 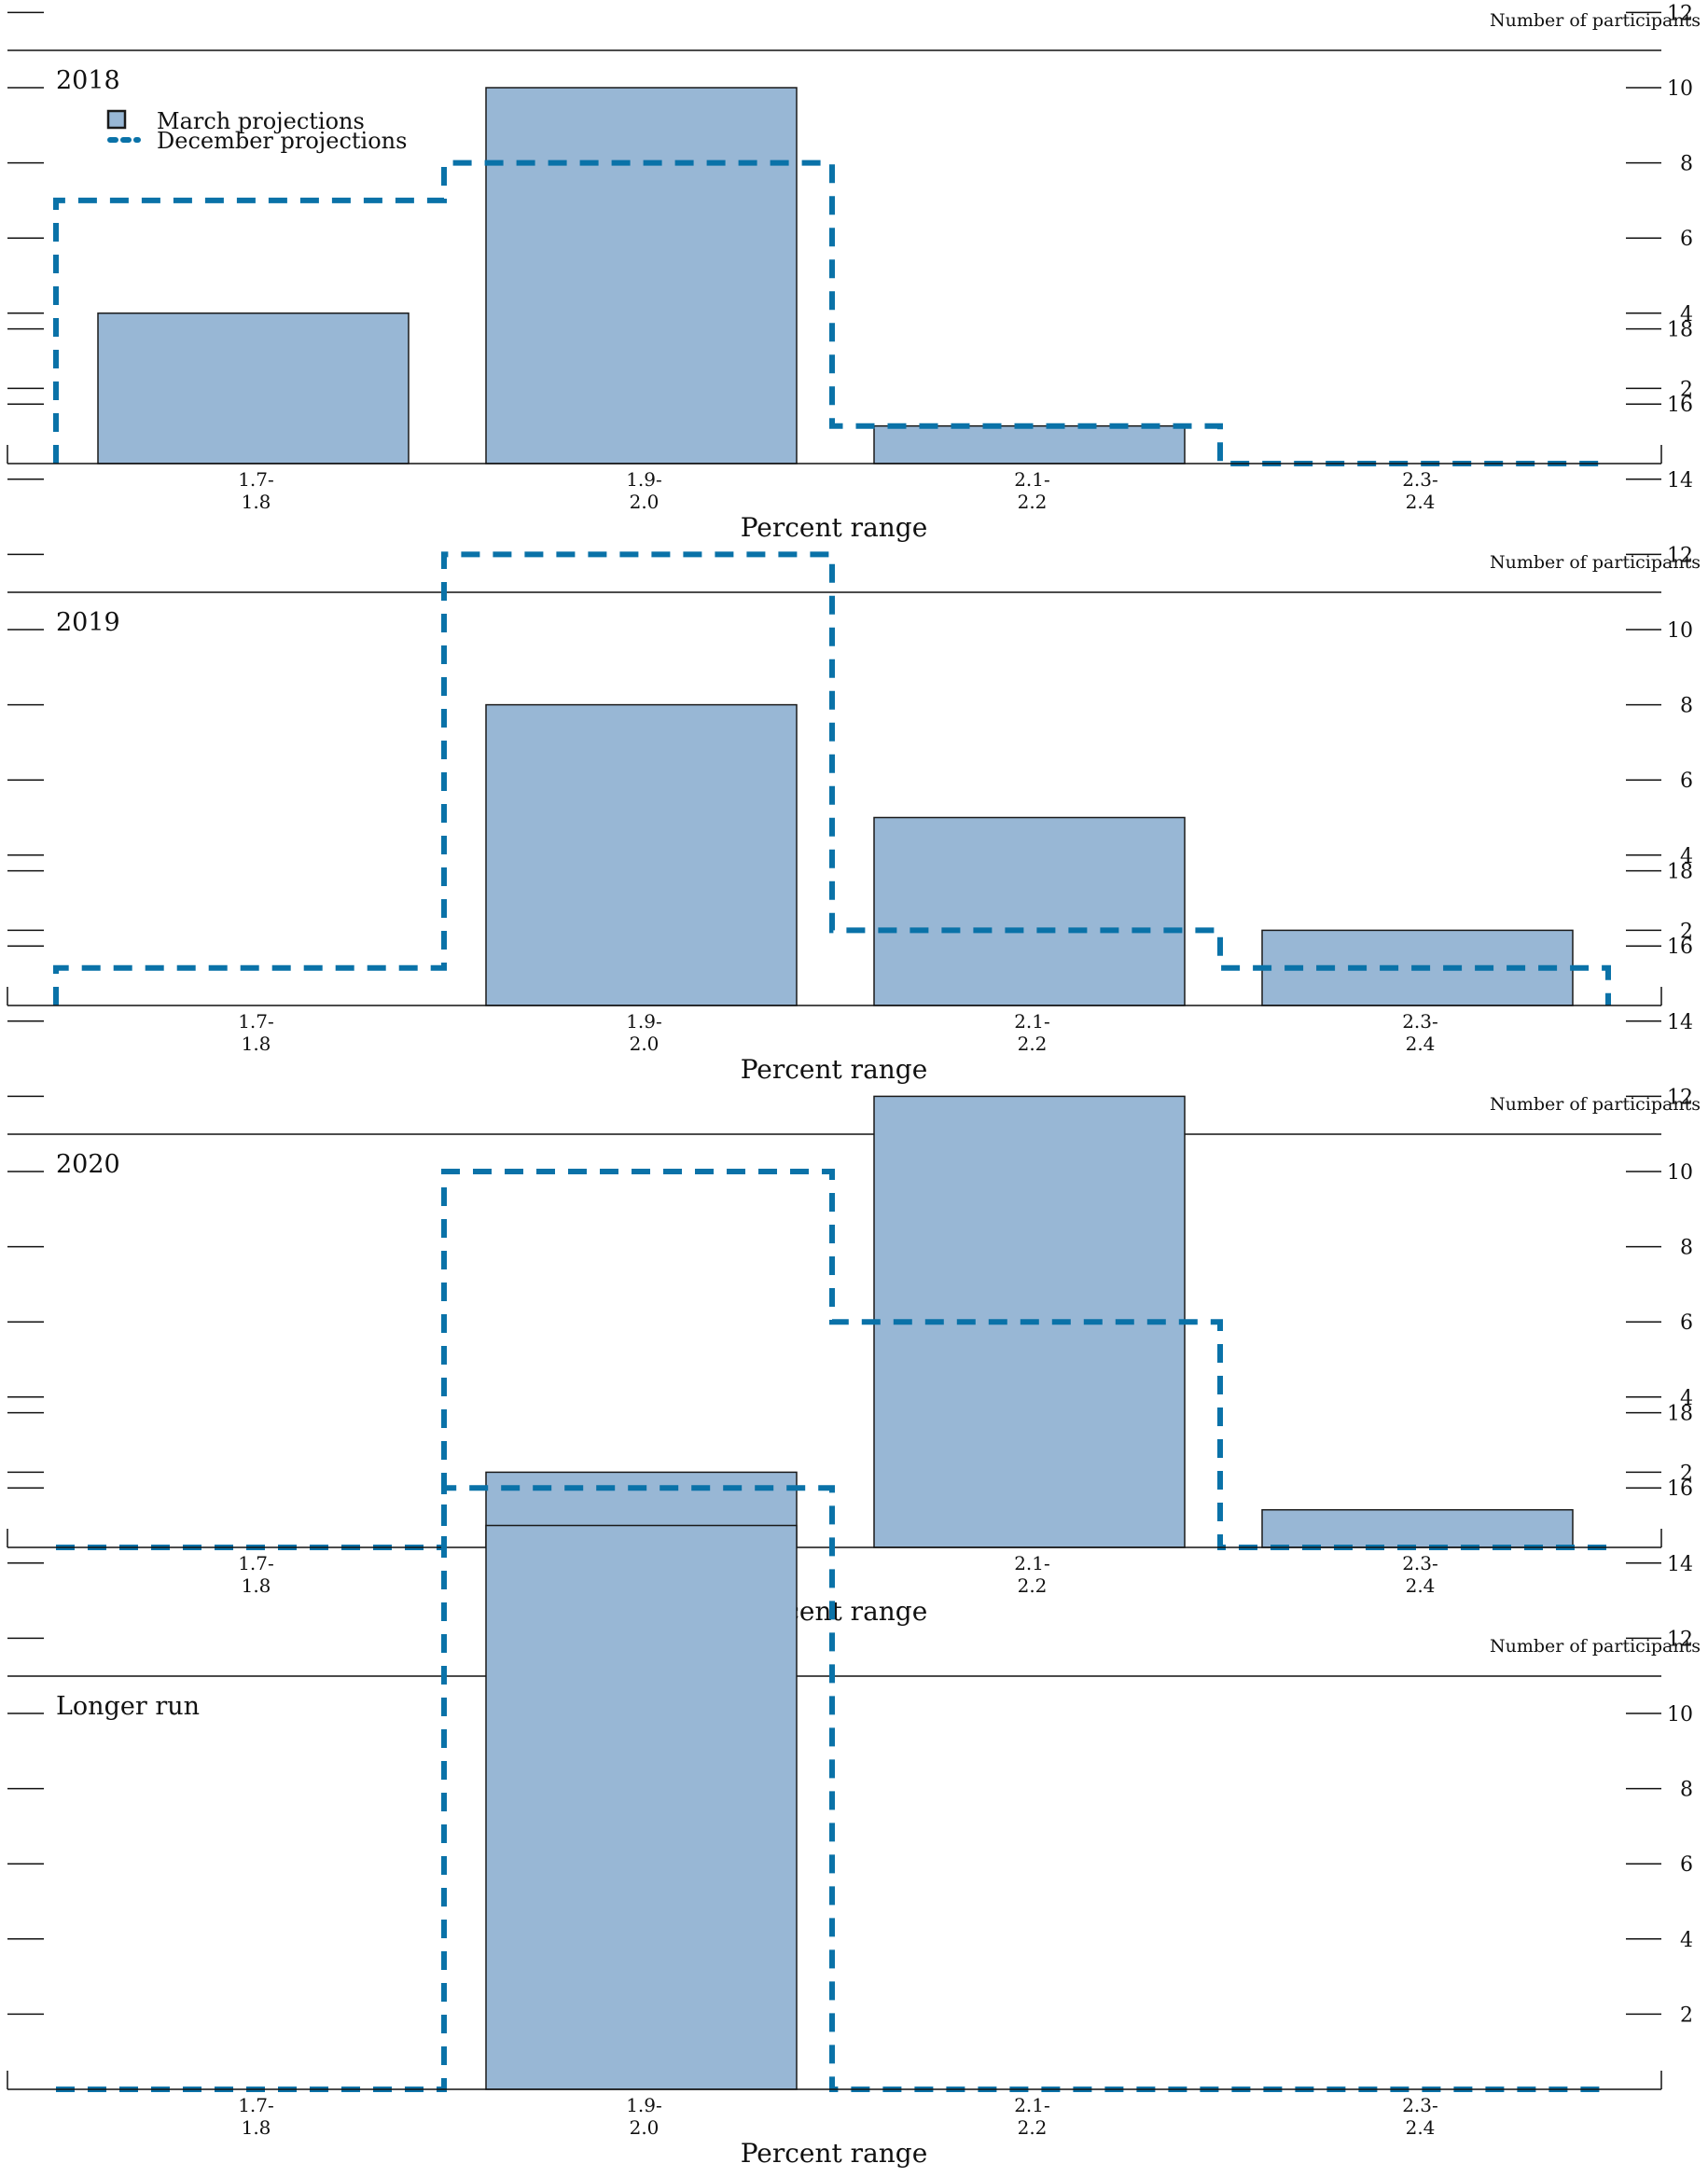 What do you see at coordinates (117, 119) in the screenshot?
I see `legend-march-swatch` at bounding box center [117, 119].